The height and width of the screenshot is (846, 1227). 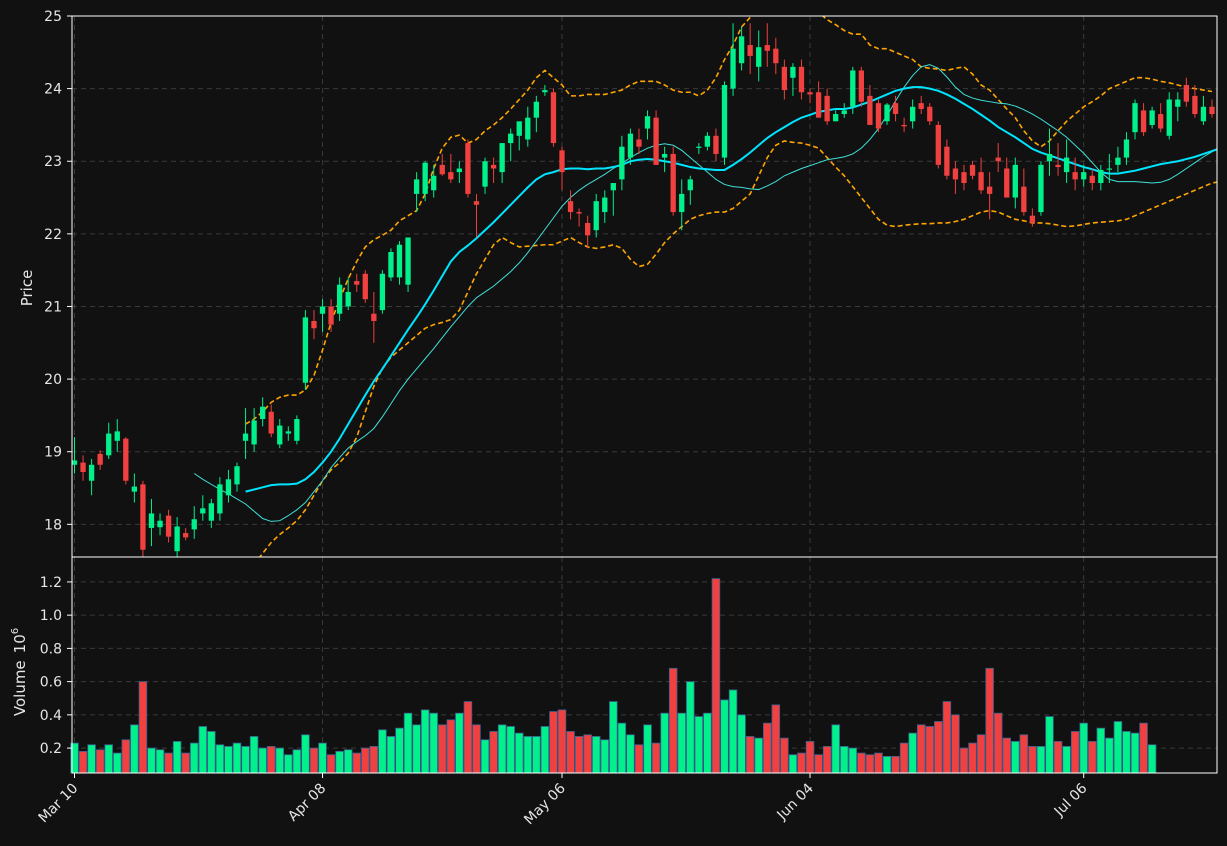 What do you see at coordinates (51, 749) in the screenshot?
I see `volume-tick-label: 0.2` at bounding box center [51, 749].